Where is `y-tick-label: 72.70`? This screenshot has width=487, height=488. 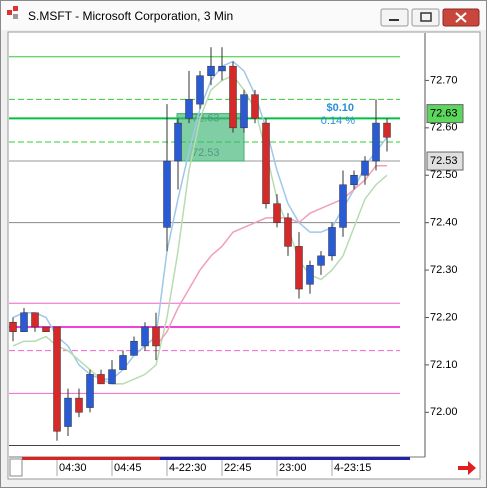
y-tick-label: 72.70 is located at coordinates (444, 80).